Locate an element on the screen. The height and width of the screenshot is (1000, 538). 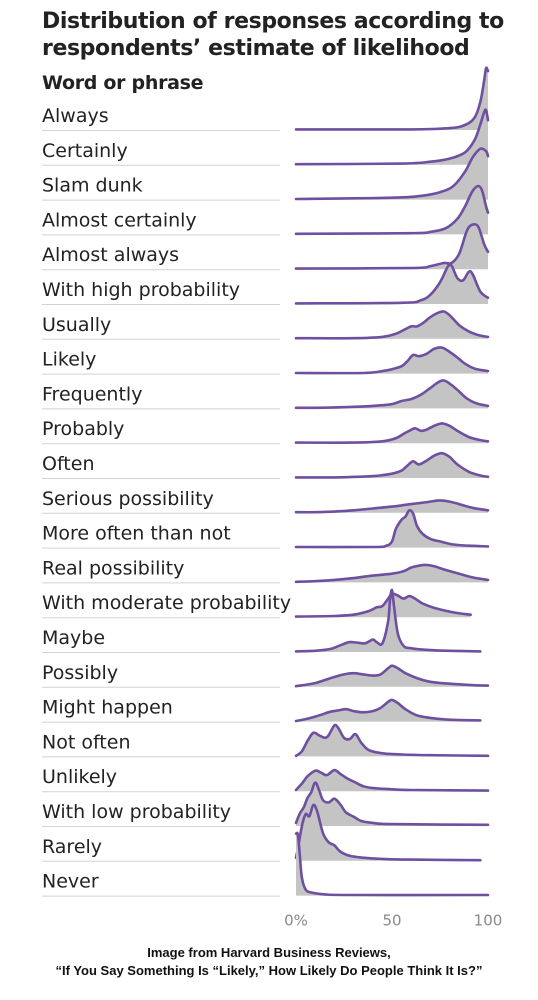
density-line-frequently is located at coordinates (392, 394).